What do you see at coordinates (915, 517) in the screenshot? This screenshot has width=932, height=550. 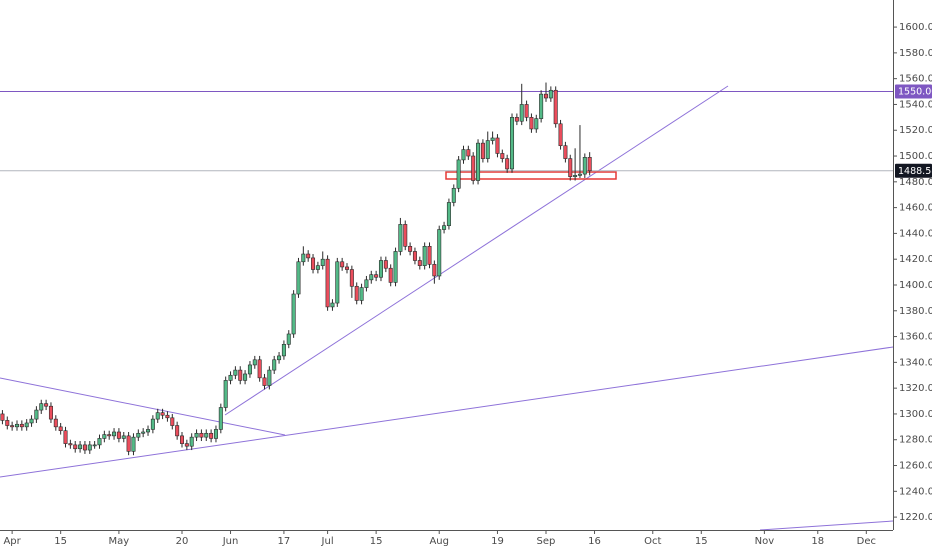 I see `y-tick-label: 1220.00` at bounding box center [915, 517].